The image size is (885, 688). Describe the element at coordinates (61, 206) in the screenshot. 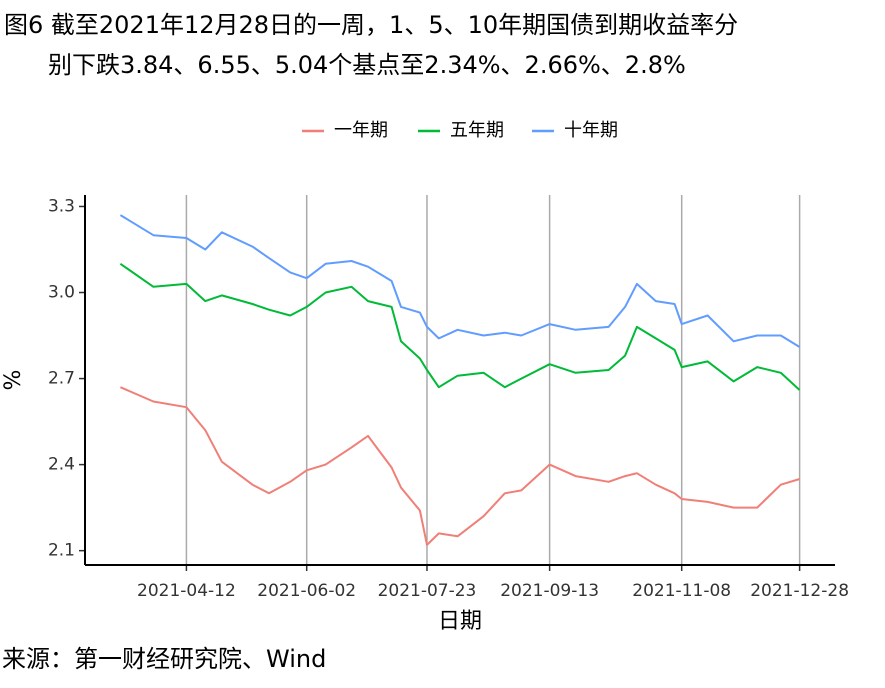

I see `y-tick-label: 3.3` at that location.